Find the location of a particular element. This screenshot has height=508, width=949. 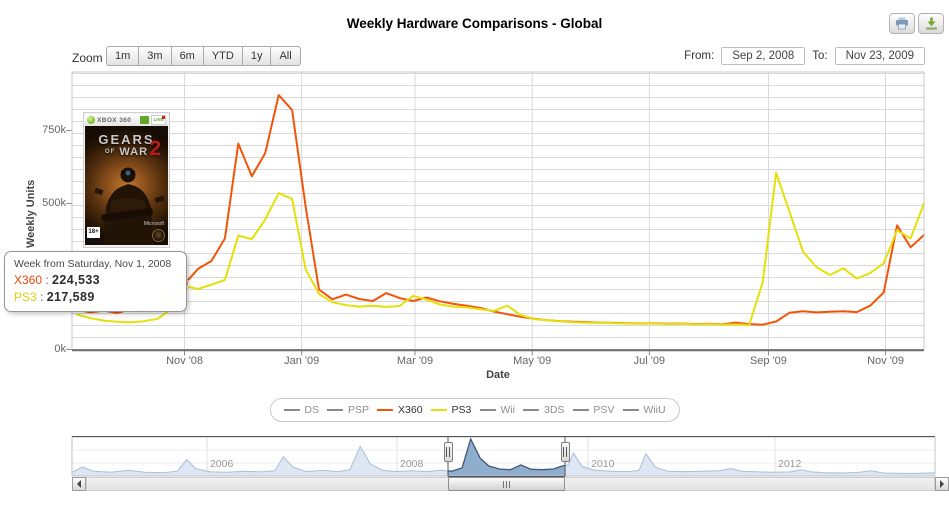

tooltip-series-name: X360 is located at coordinates (28, 280).